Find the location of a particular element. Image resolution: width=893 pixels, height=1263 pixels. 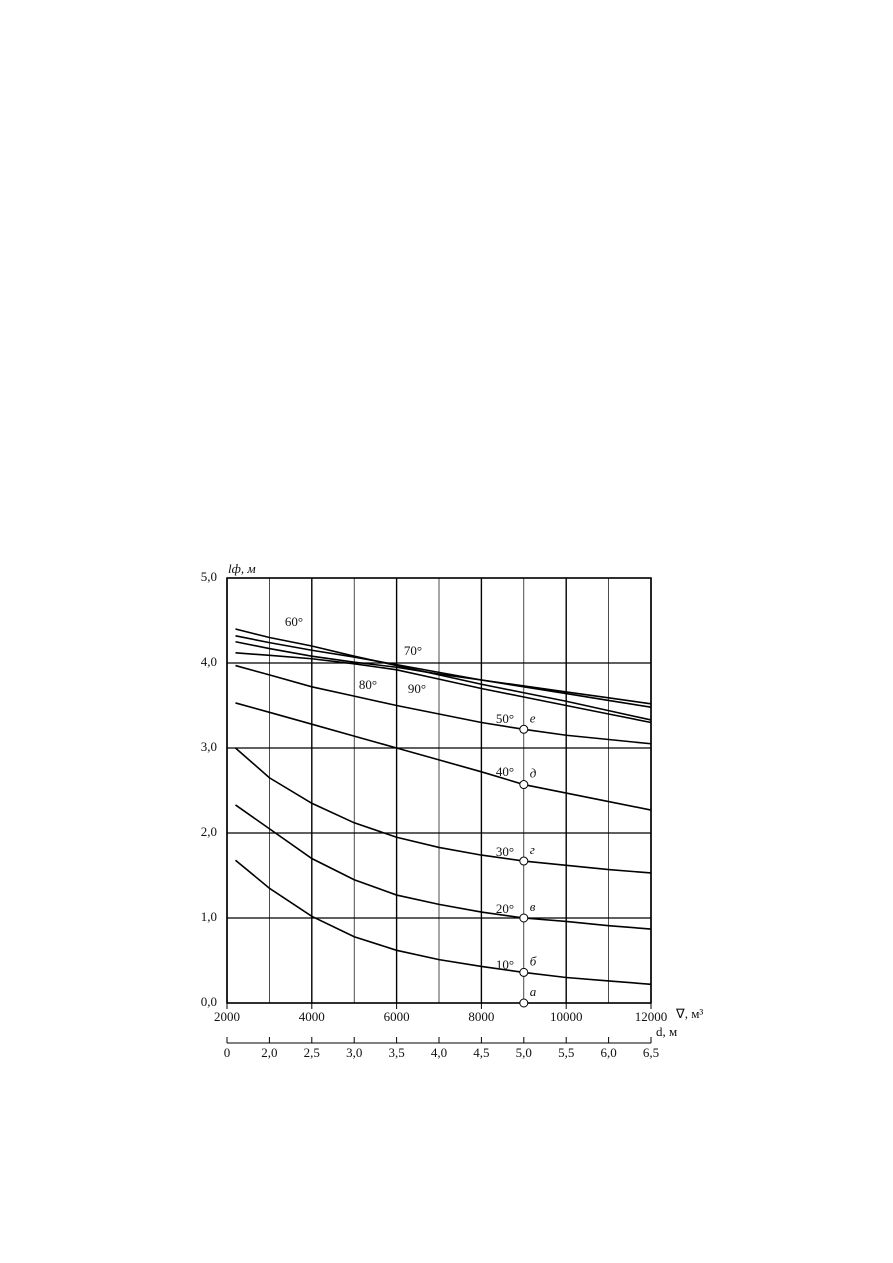

series-label: 60° is located at coordinates (294, 621).